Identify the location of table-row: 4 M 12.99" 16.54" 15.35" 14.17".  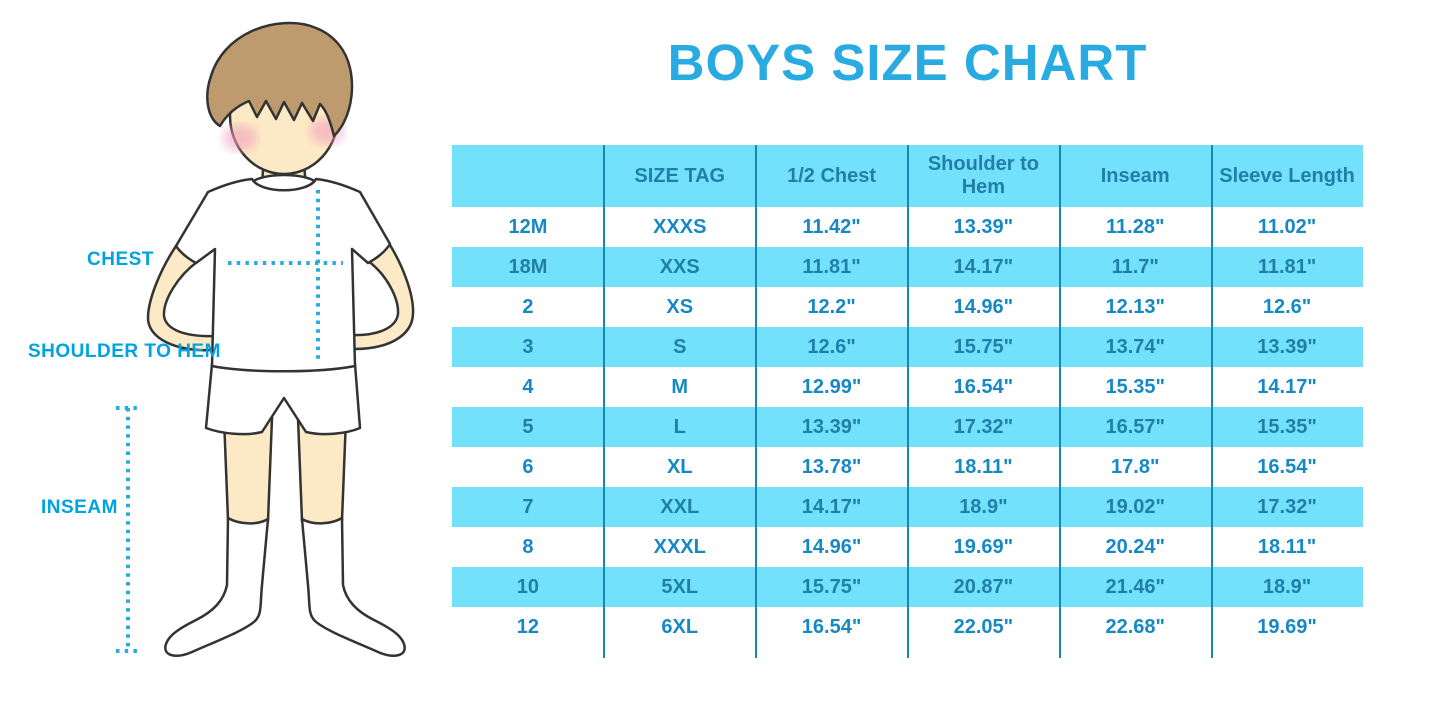
(907, 387).